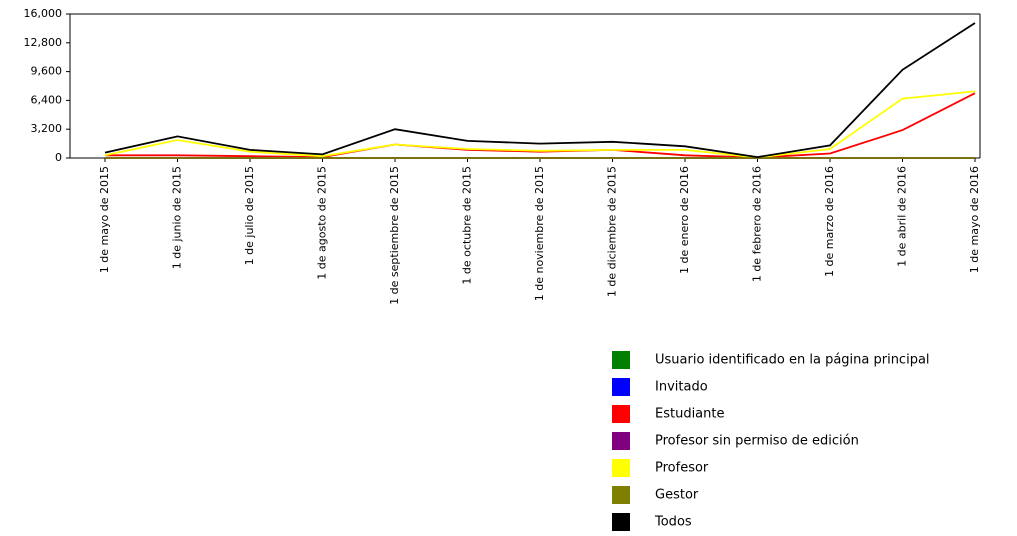 The height and width of the screenshot is (536, 1017). I want to click on y-tick-label: 0, so click(58, 157).